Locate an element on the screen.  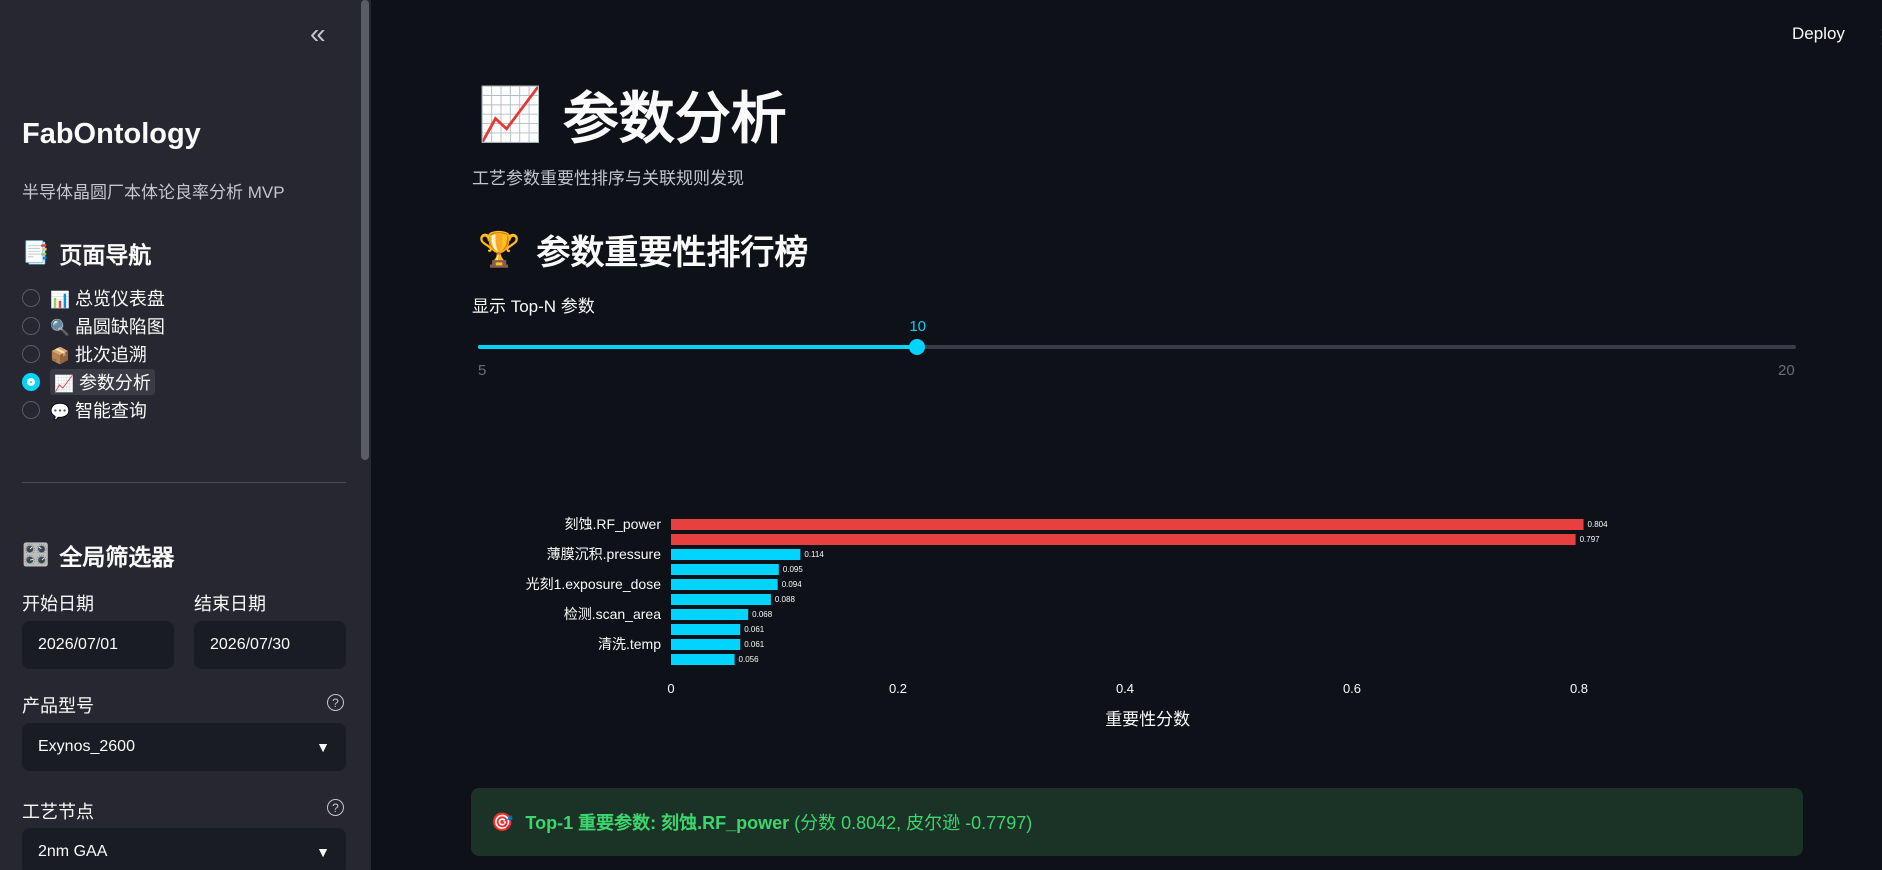
nav-item-content: 📊 总览仪表盘 is located at coordinates (107, 298).